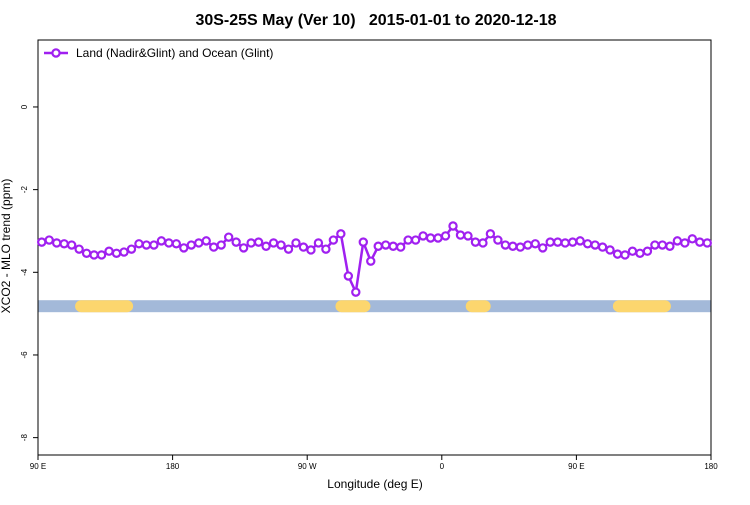 The image size is (750, 505). What do you see at coordinates (174, 53) in the screenshot?
I see `legend-label: Land (Nadir&Glint) and Ocean (Glint)` at bounding box center [174, 53].